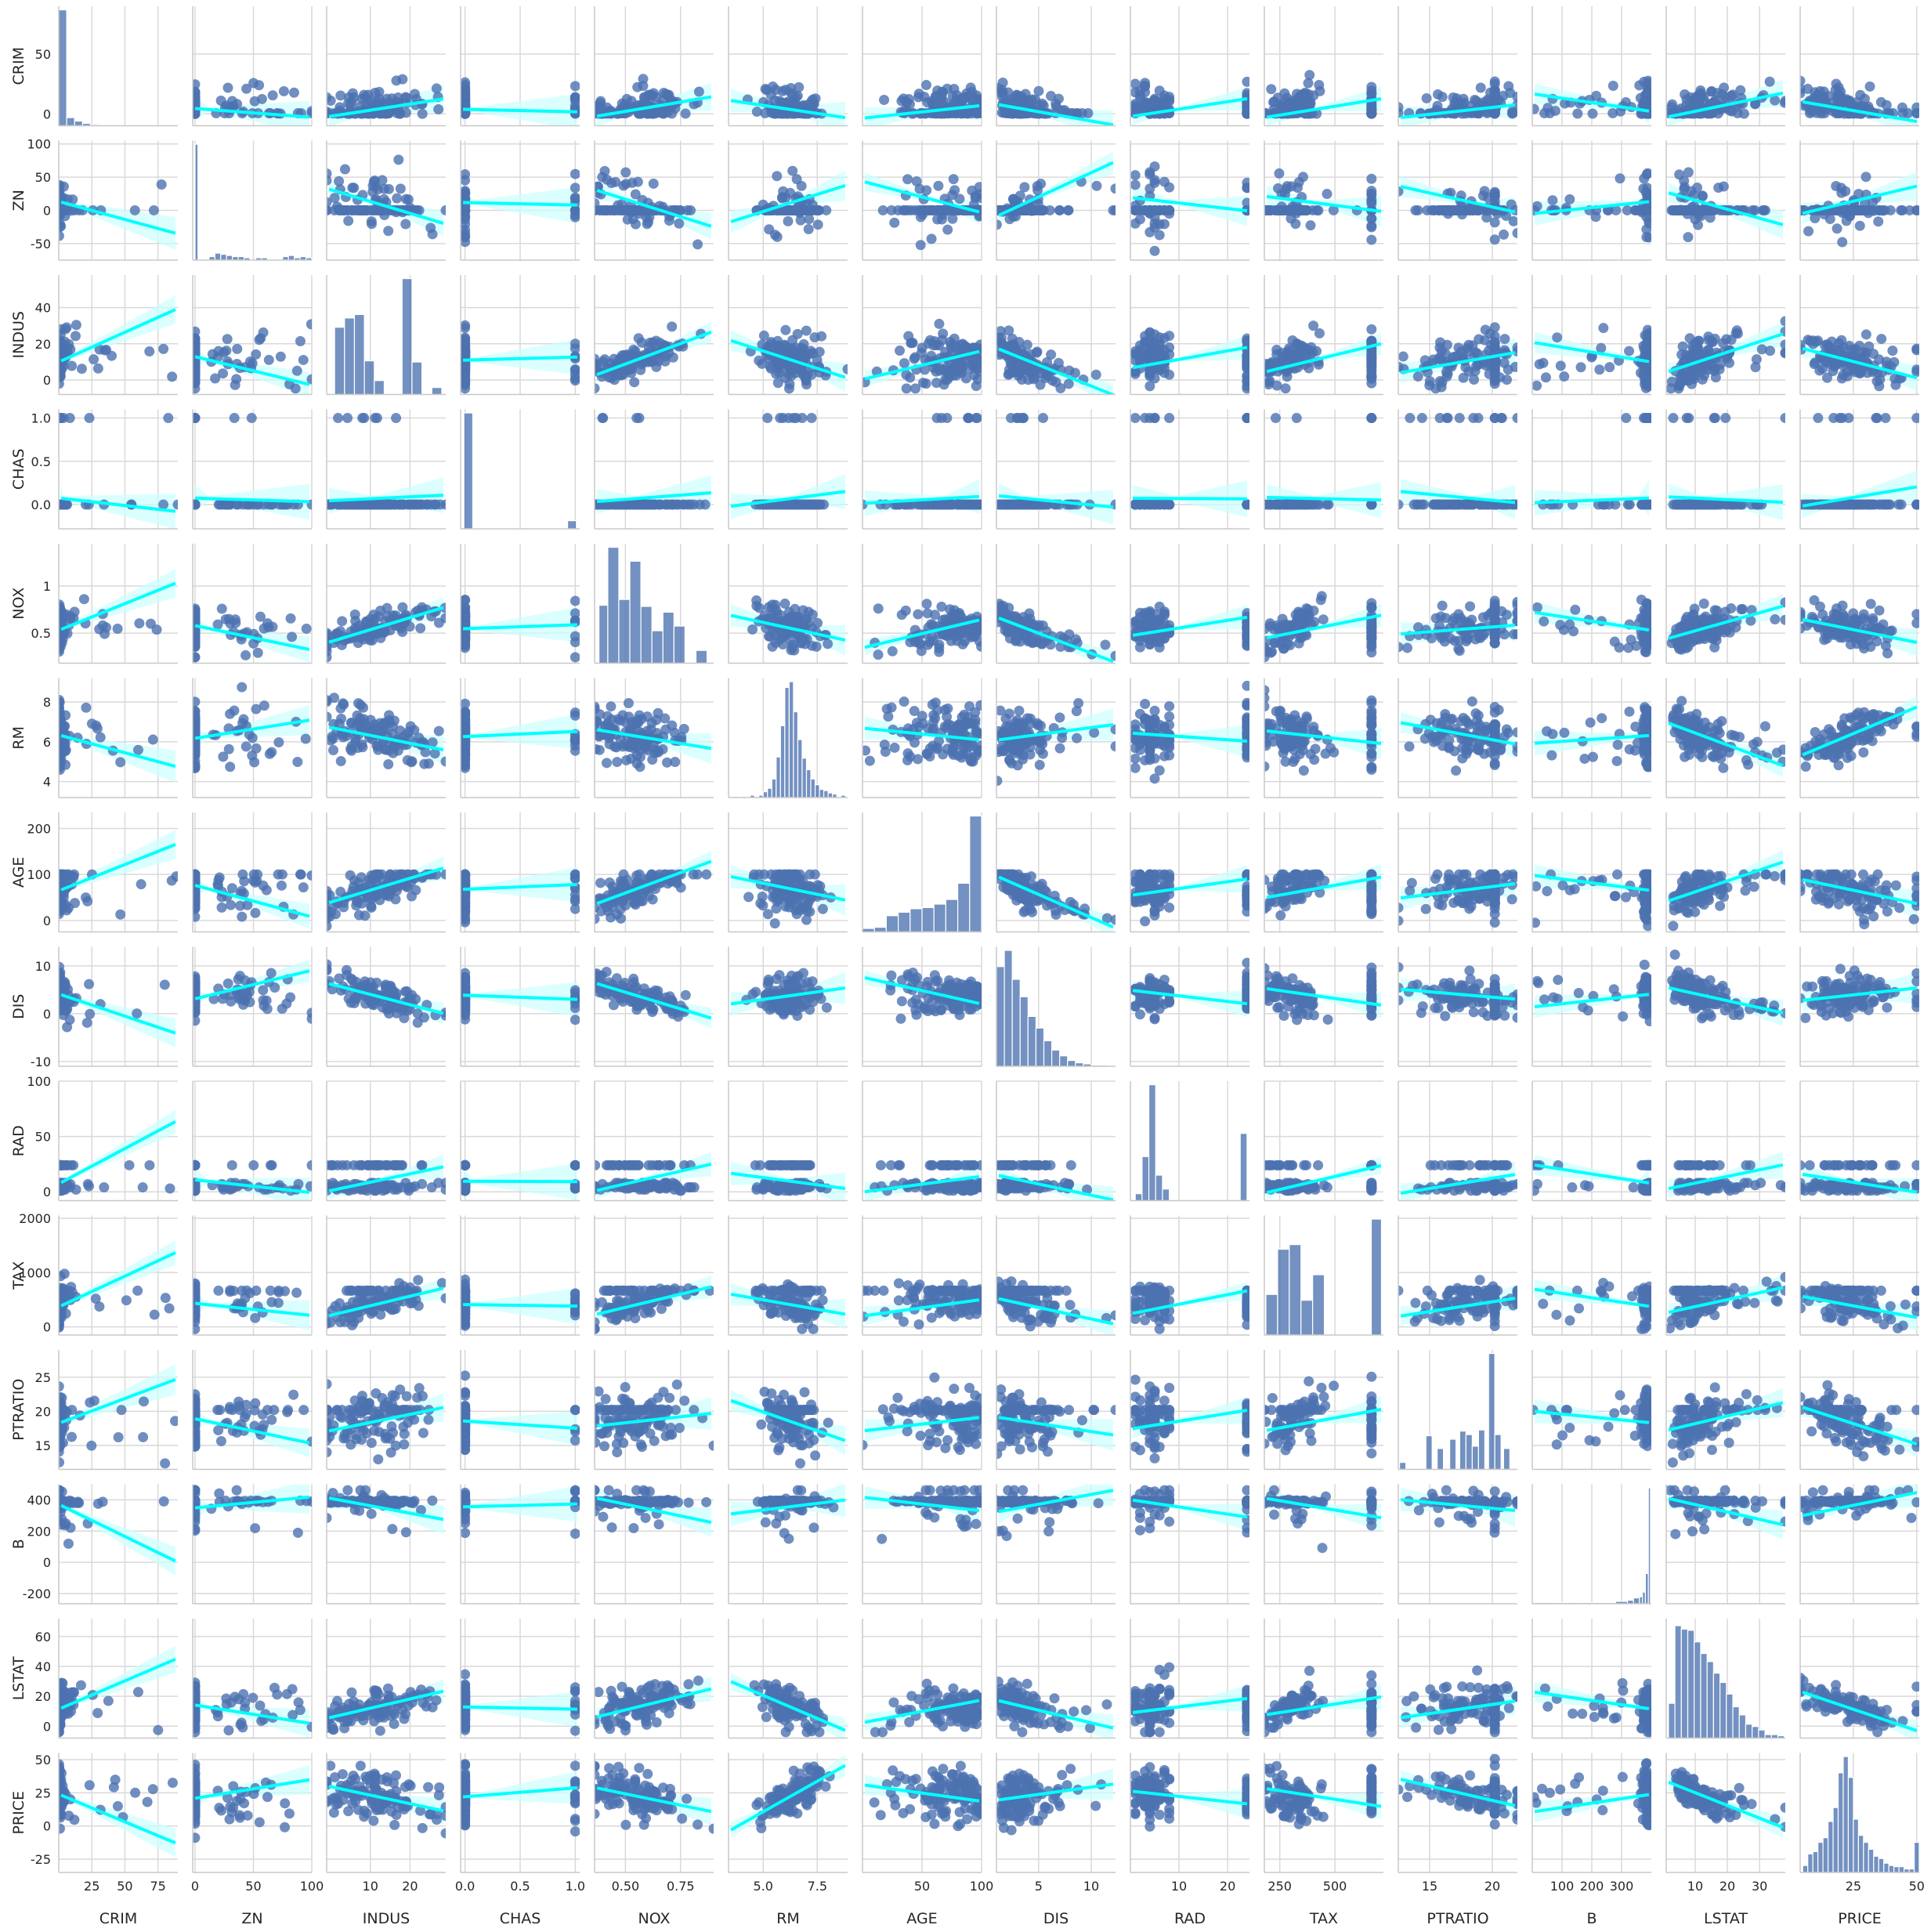 The height and width of the screenshot is (1932, 1931). Describe the element at coordinates (116, 201) in the screenshot. I see `panel-zn-vs-crim` at that location.